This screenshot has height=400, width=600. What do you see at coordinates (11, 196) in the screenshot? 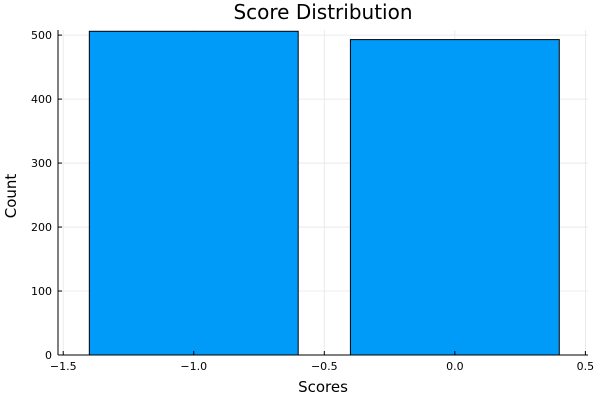
I see `y-axis-label: Count` at bounding box center [11, 196].